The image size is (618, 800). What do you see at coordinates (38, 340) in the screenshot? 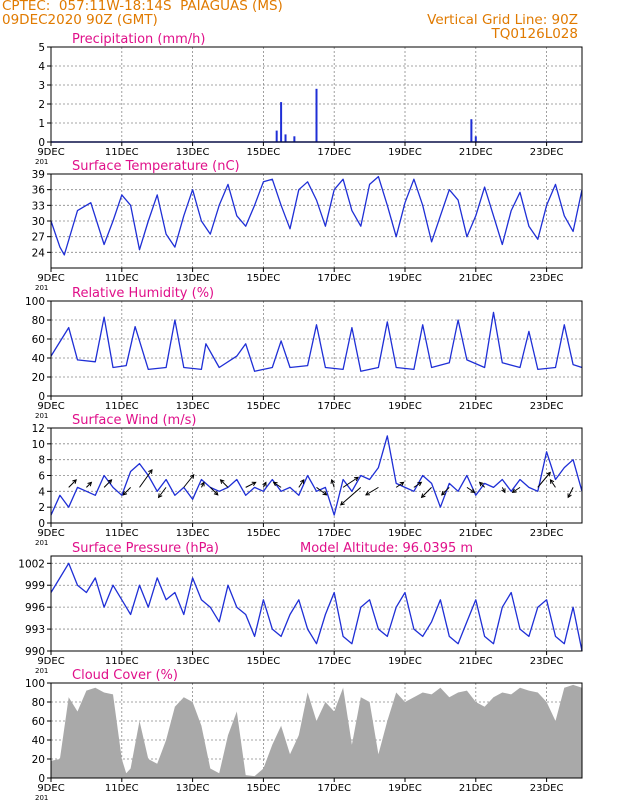
I see `y-tick-label: 60` at bounding box center [38, 340].